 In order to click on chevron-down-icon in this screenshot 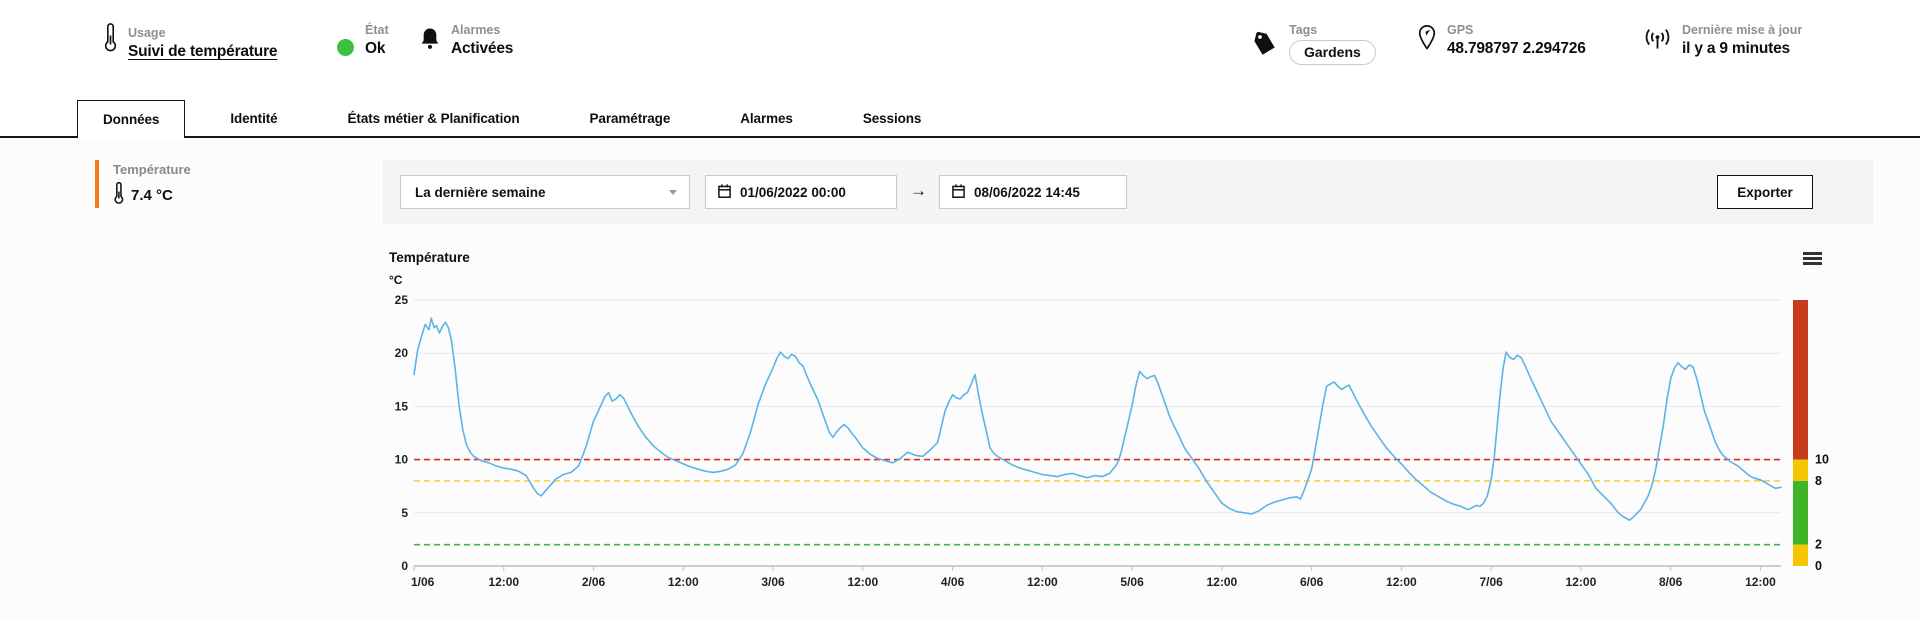, I will do `click(673, 192)`.